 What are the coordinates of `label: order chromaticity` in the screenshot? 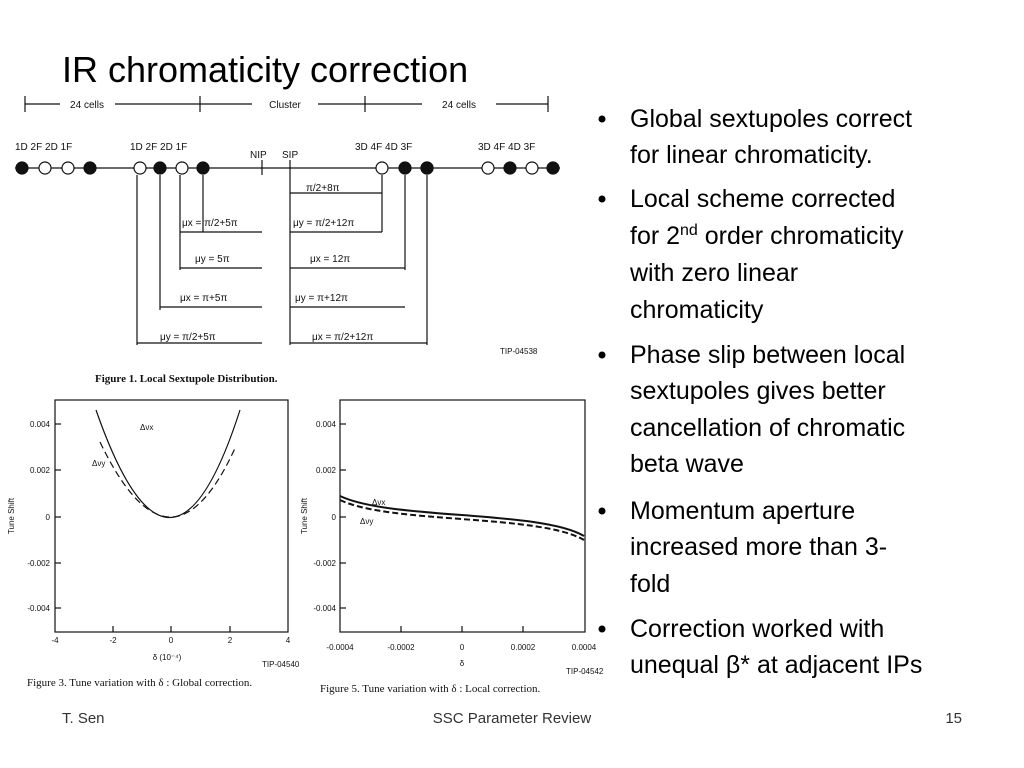 It's located at (801, 236).